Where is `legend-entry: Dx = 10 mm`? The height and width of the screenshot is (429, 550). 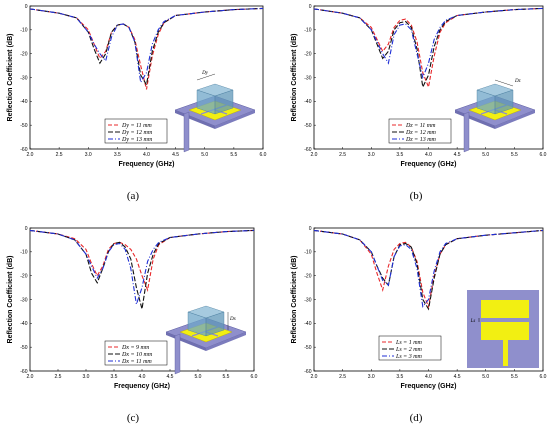 legend-entry: Dx = 10 mm is located at coordinates (137, 355).